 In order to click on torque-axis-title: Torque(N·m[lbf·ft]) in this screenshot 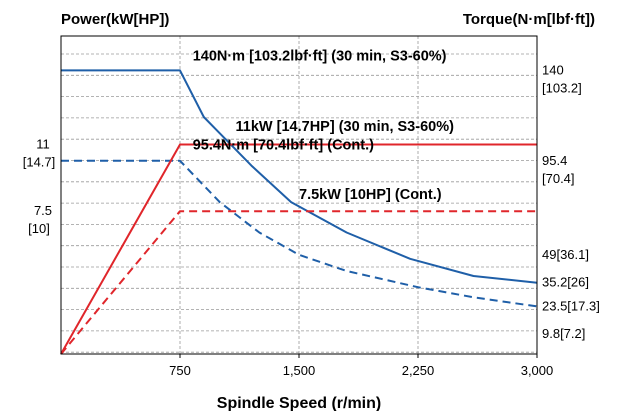, I will do `click(529, 19)`.